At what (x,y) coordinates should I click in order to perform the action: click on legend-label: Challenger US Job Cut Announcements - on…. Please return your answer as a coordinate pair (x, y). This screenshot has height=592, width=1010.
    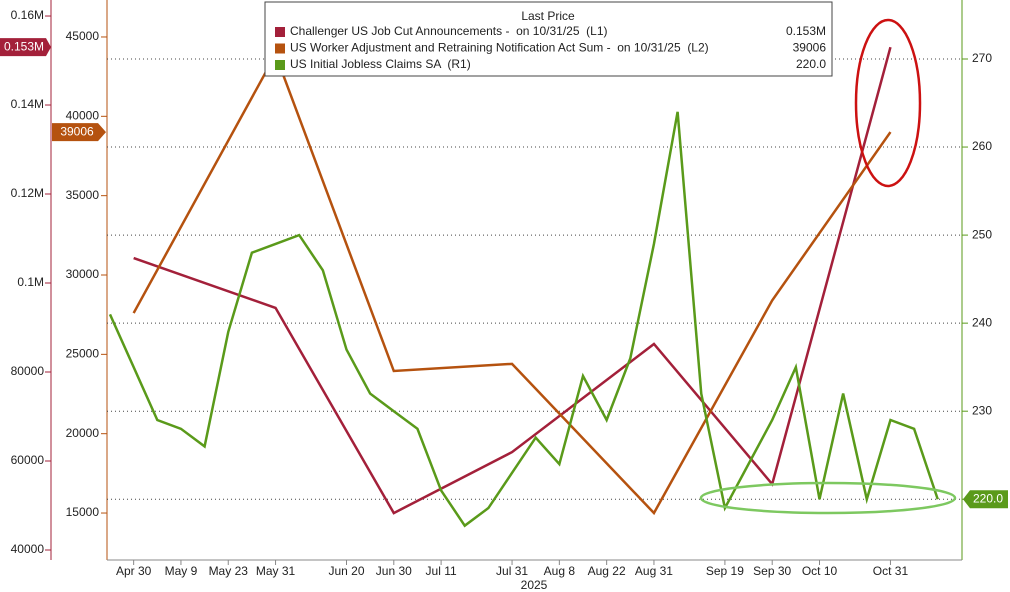
    Looking at the image, I should click on (449, 31).